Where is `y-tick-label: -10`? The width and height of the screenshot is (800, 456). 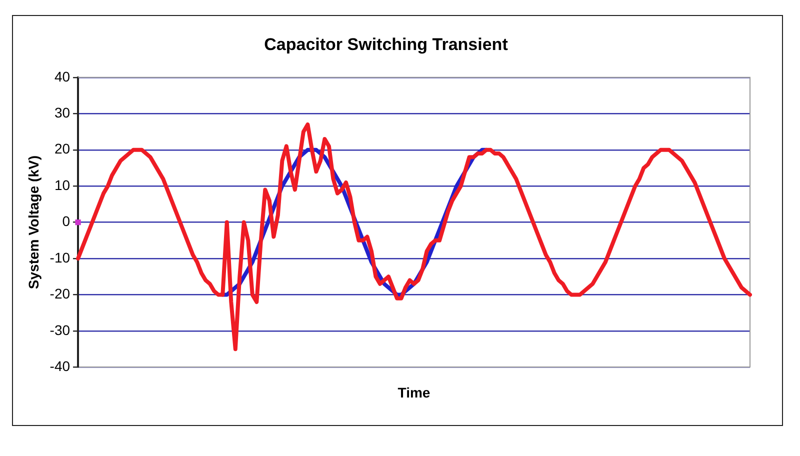
y-tick-label: -10 is located at coordinates (60, 257).